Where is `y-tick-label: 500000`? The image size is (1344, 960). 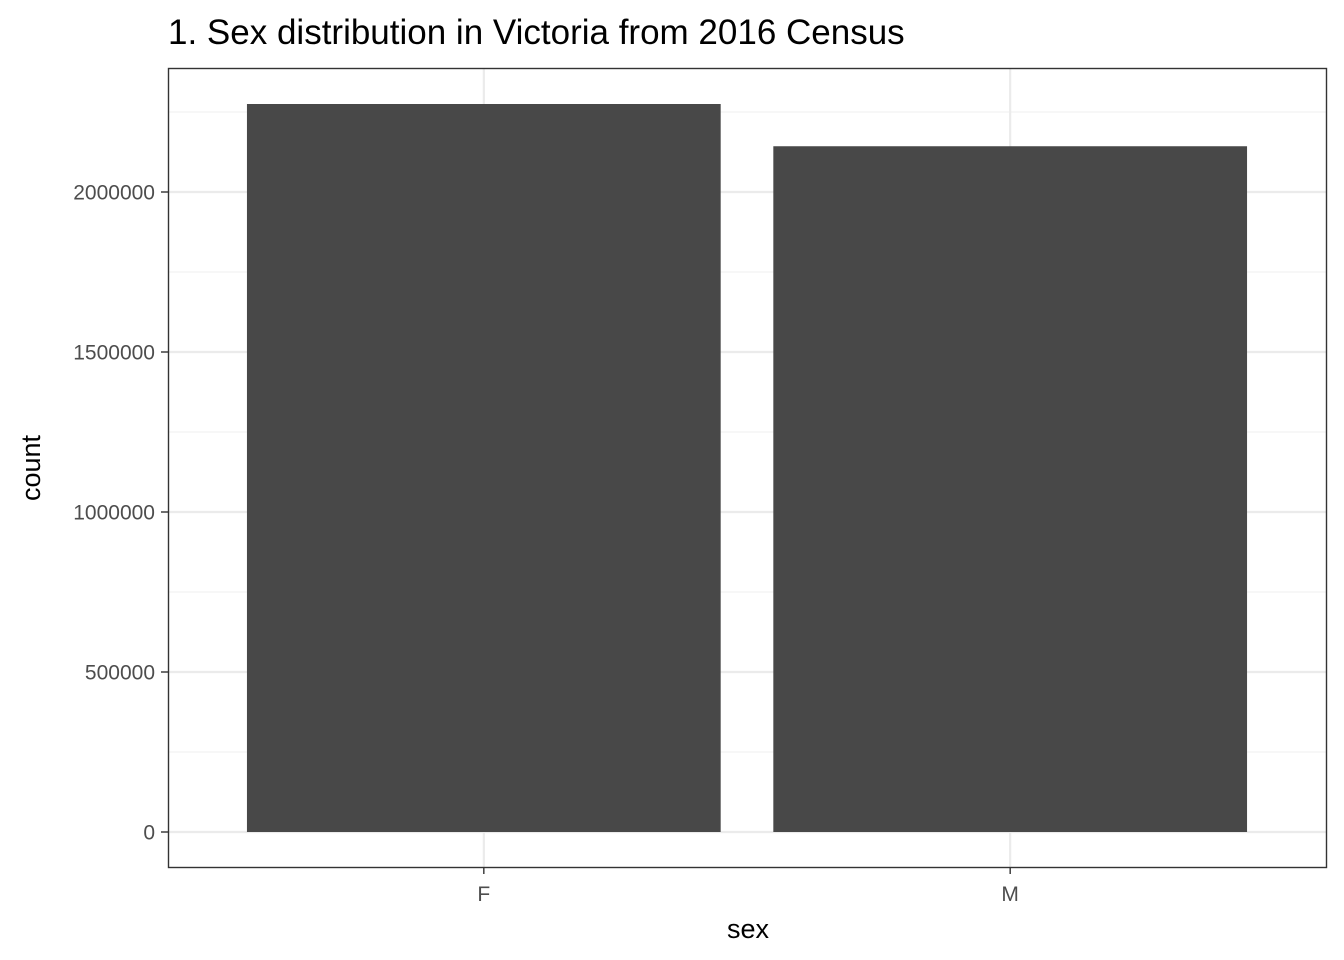
y-tick-label: 500000 is located at coordinates (120, 673).